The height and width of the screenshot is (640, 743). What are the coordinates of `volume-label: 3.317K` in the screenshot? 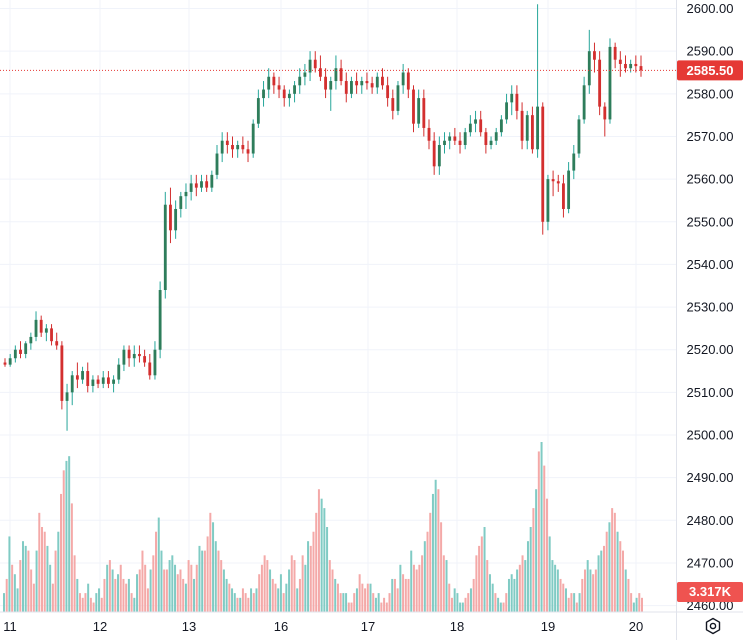 It's located at (710, 591).